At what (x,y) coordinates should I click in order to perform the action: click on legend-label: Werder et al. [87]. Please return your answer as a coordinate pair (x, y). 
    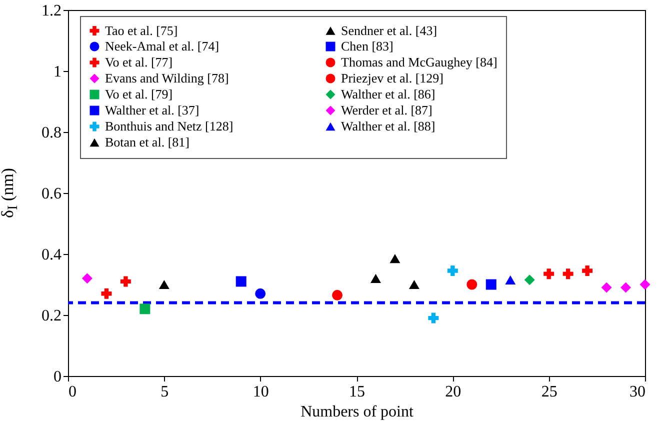
    Looking at the image, I should click on (386, 110).